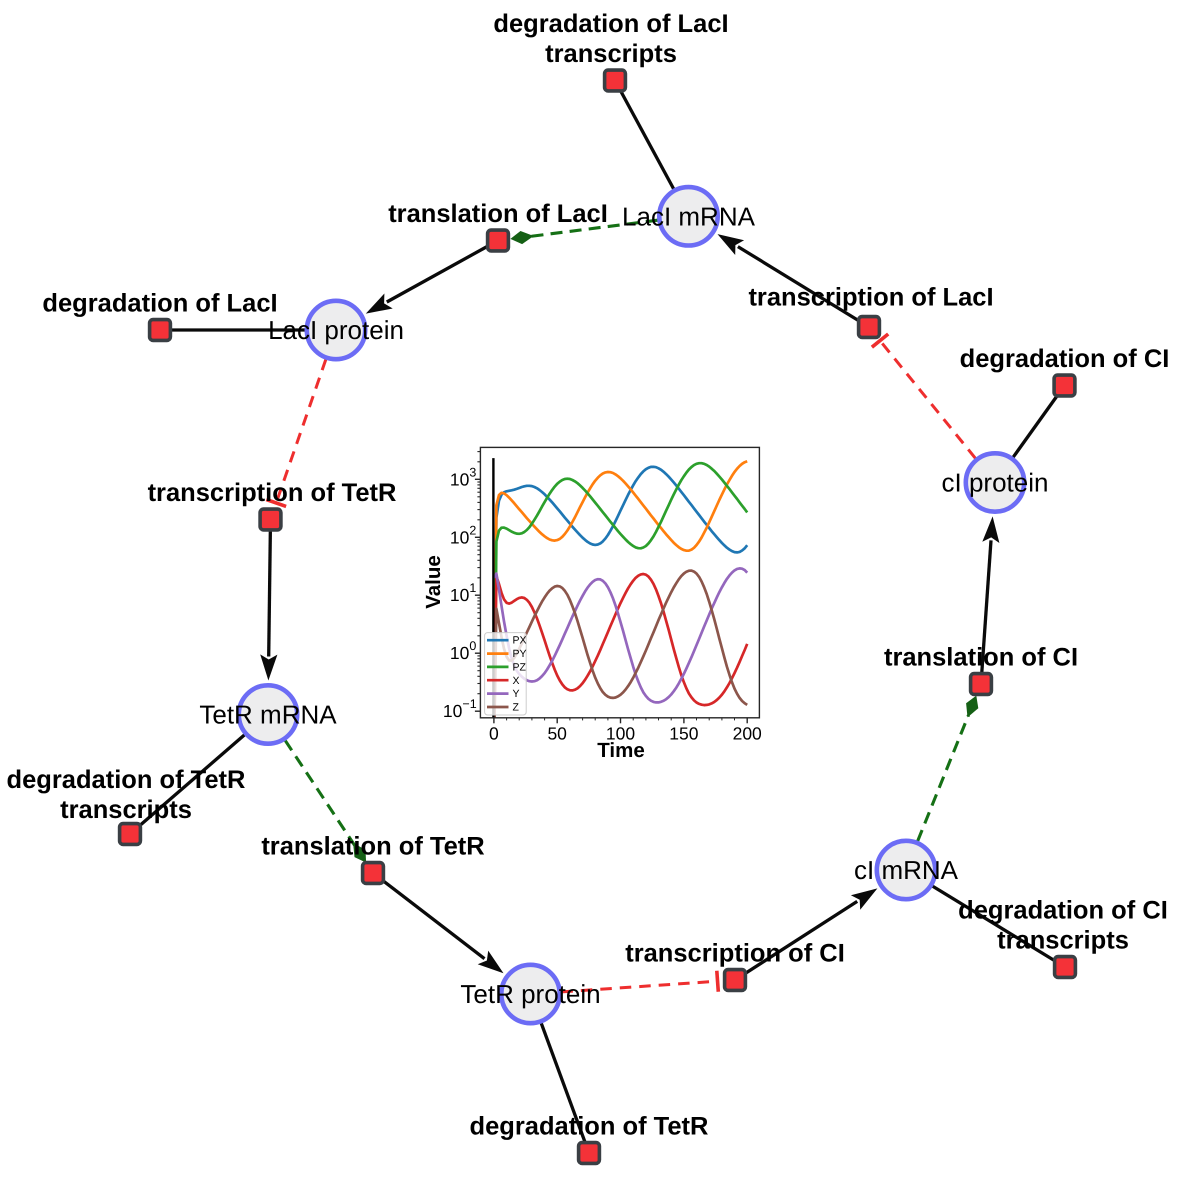 The height and width of the screenshot is (1200, 1189). Describe the element at coordinates (683, 734) in the screenshot. I see `svg-text: 150` at that location.